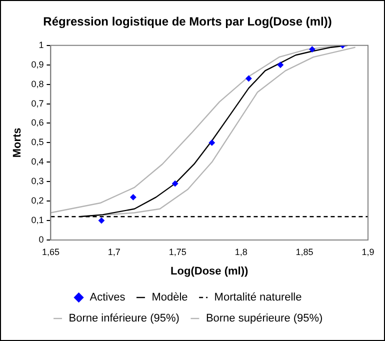 This screenshot has height=341, width=385. What do you see at coordinates (187, 21) in the screenshot?
I see `chart-title: Régression logistique de Morts par Log(Dose (ml))` at bounding box center [187, 21].